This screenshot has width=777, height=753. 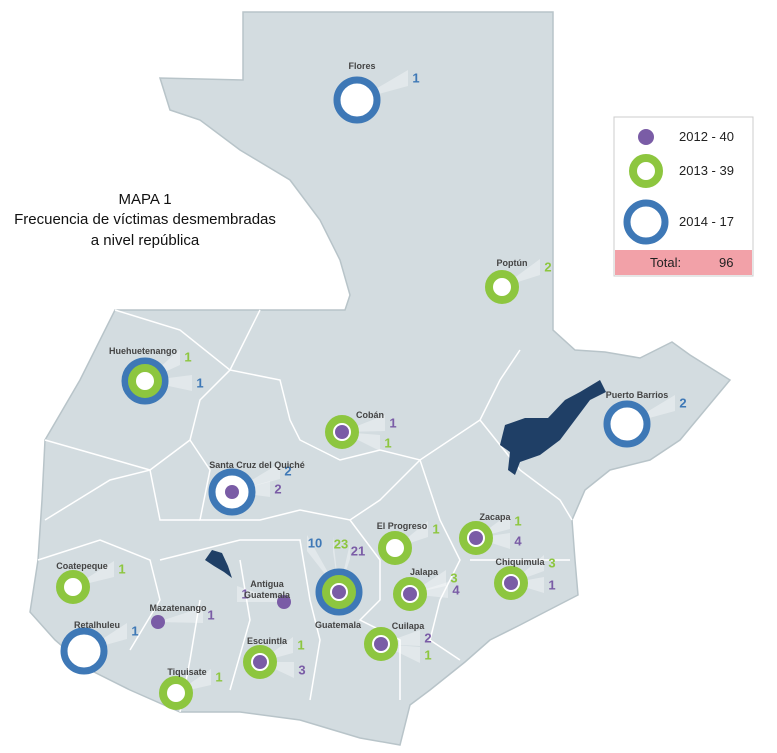 What do you see at coordinates (408, 626) in the screenshot?
I see `city-name: Cuilapa` at bounding box center [408, 626].